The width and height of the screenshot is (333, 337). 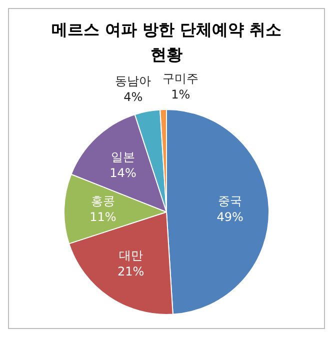 What do you see at coordinates (180, 95) in the screenshot?
I see `data-label: 1%` at bounding box center [180, 95].